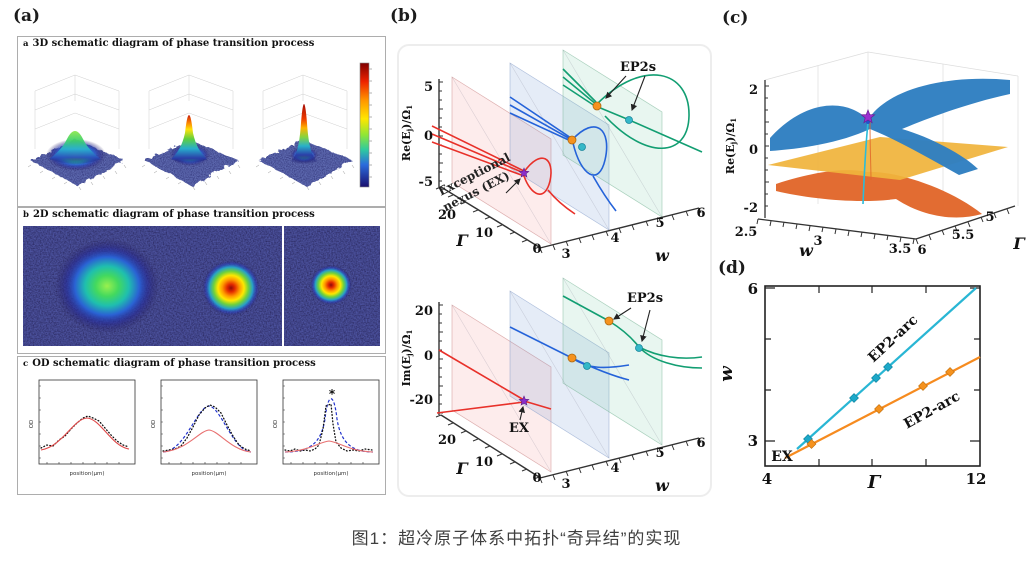  What do you see at coordinates (879, 194) in the screenshot?
I see `surface-orange` at bounding box center [879, 194].